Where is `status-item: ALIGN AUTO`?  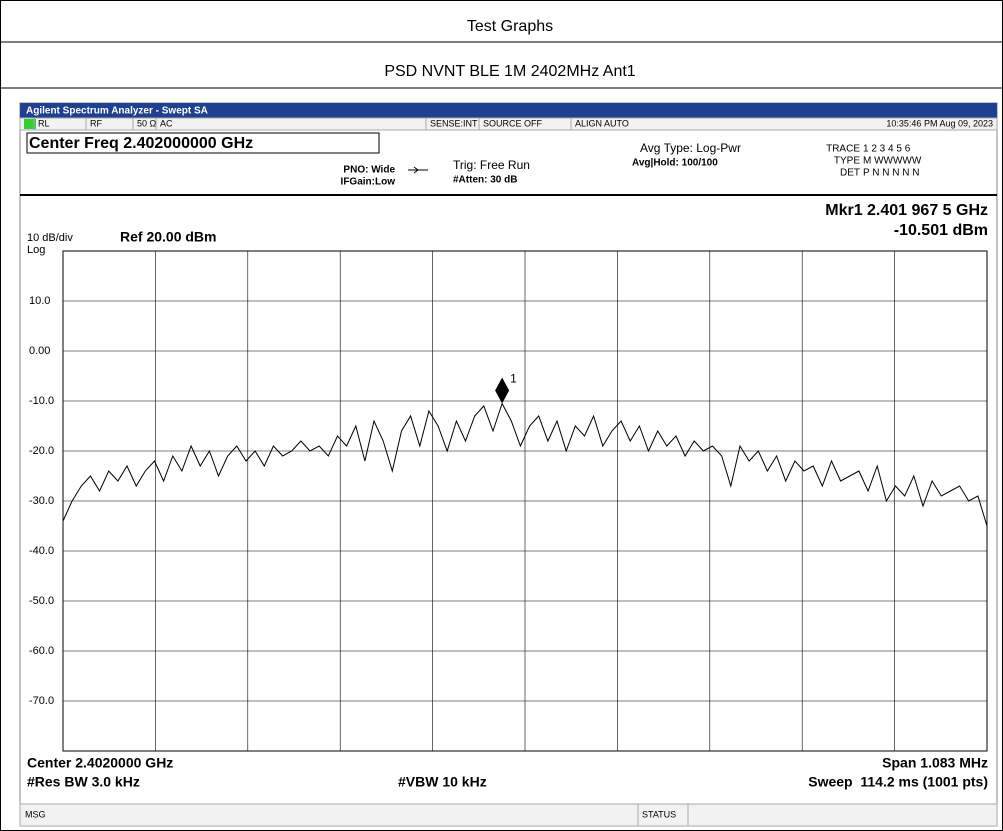 status-item: ALIGN AUTO is located at coordinates (602, 123).